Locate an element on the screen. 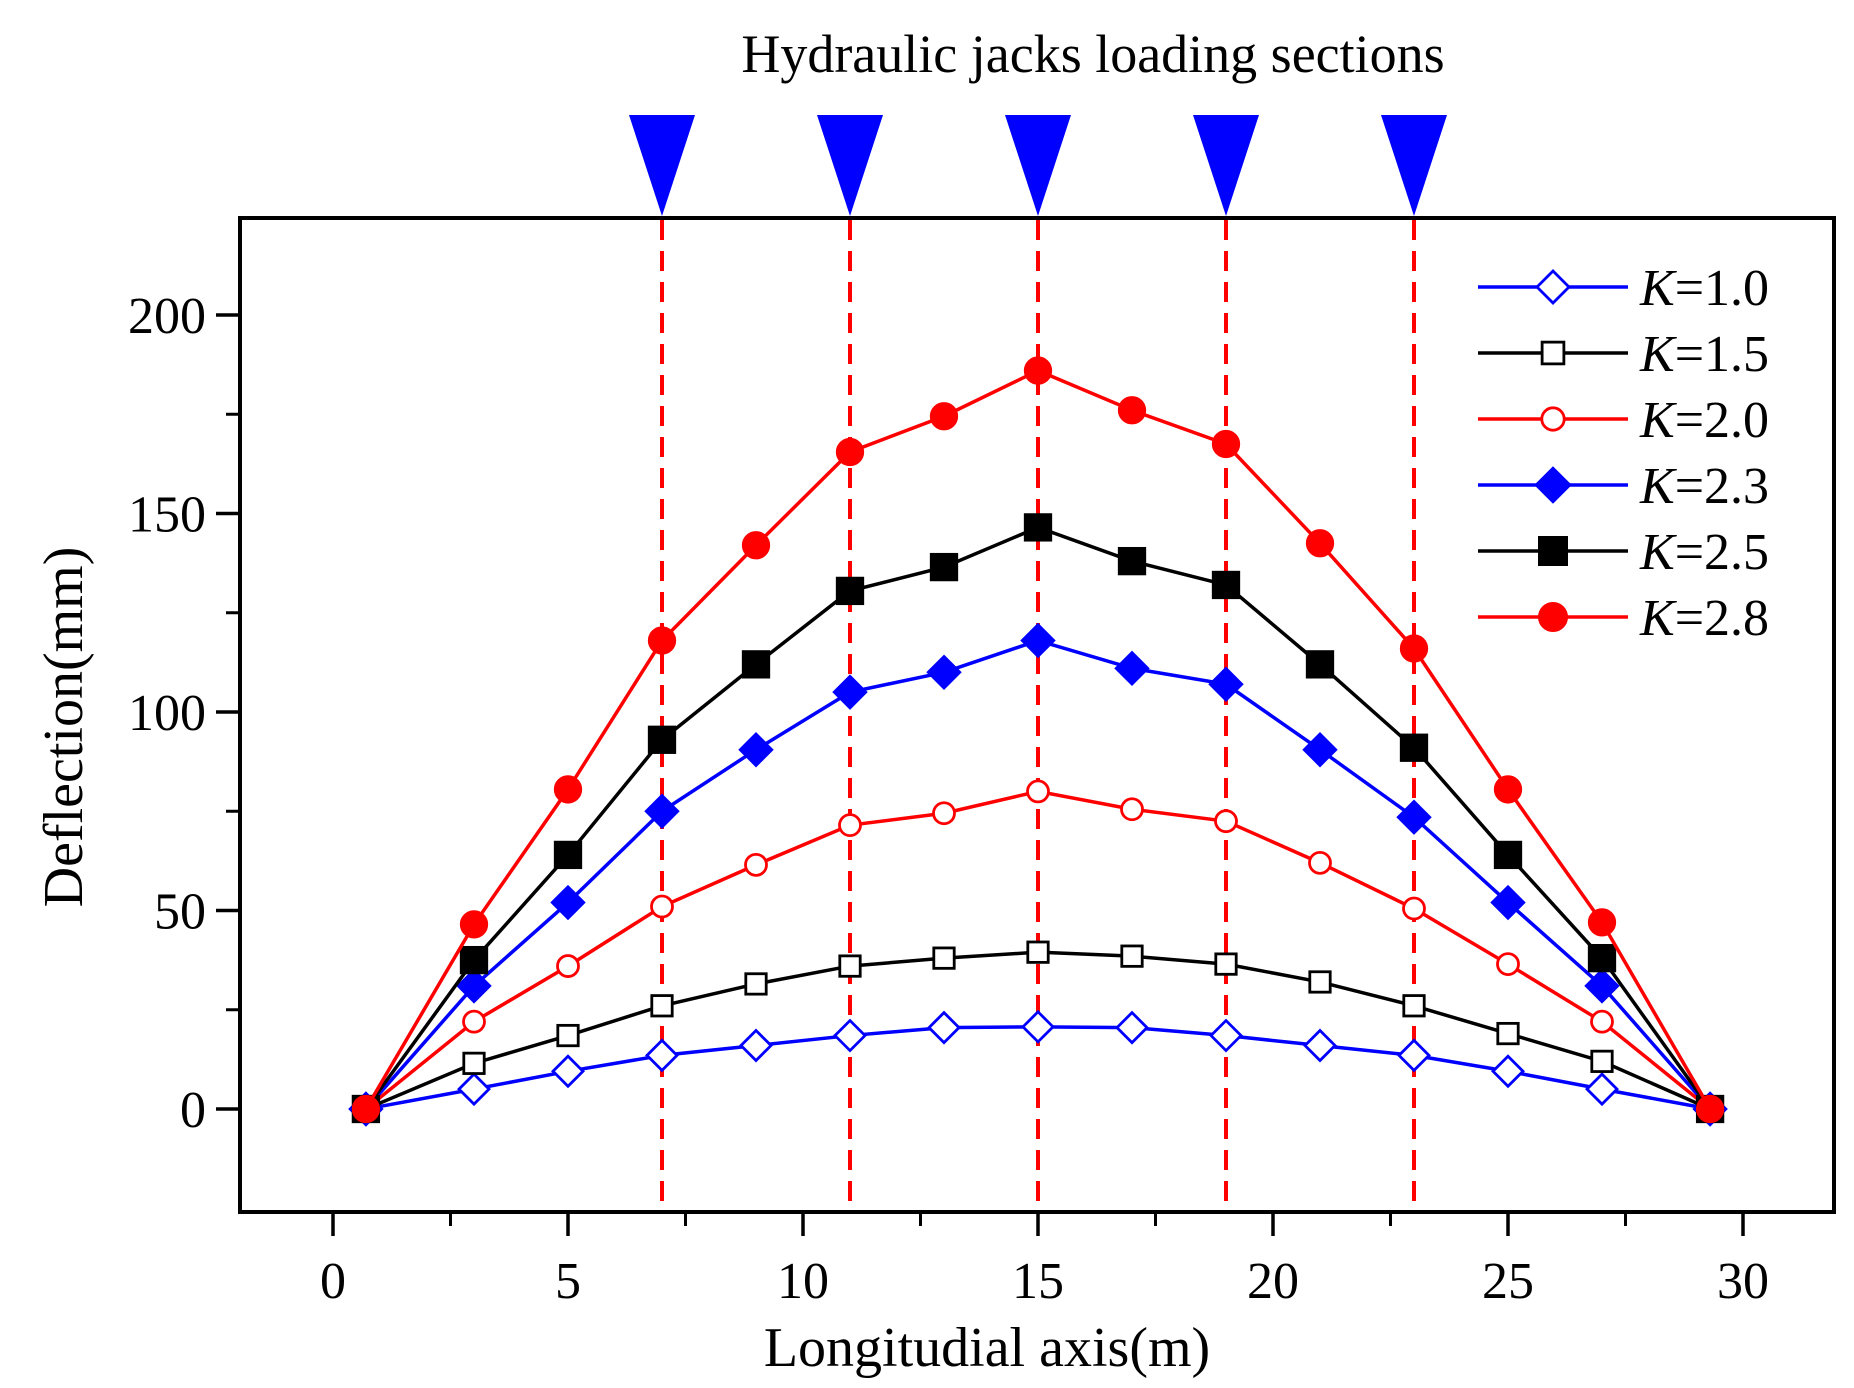 This screenshot has width=1854, height=1388. jack-markers is located at coordinates (1038, 165).